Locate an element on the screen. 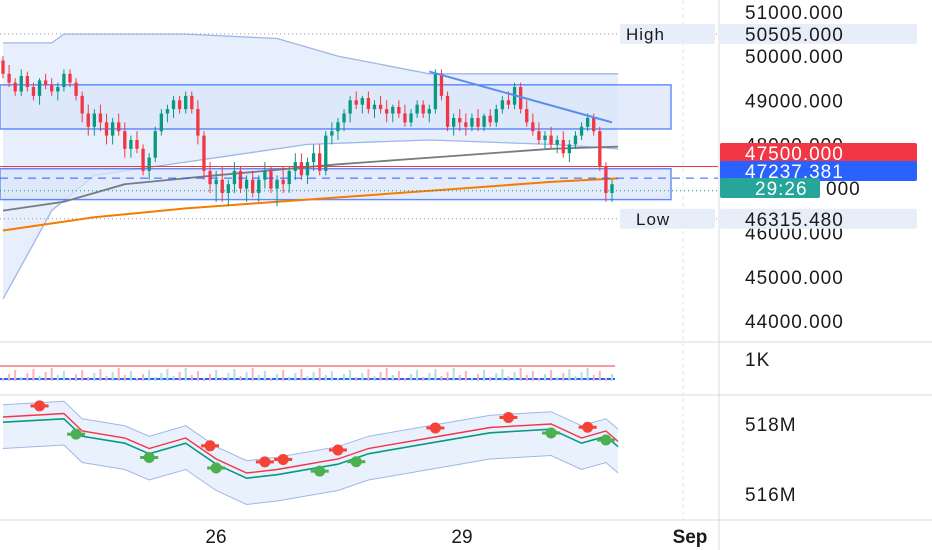 The width and height of the screenshot is (932, 550). price-tick-label: 51000.000 is located at coordinates (794, 13).